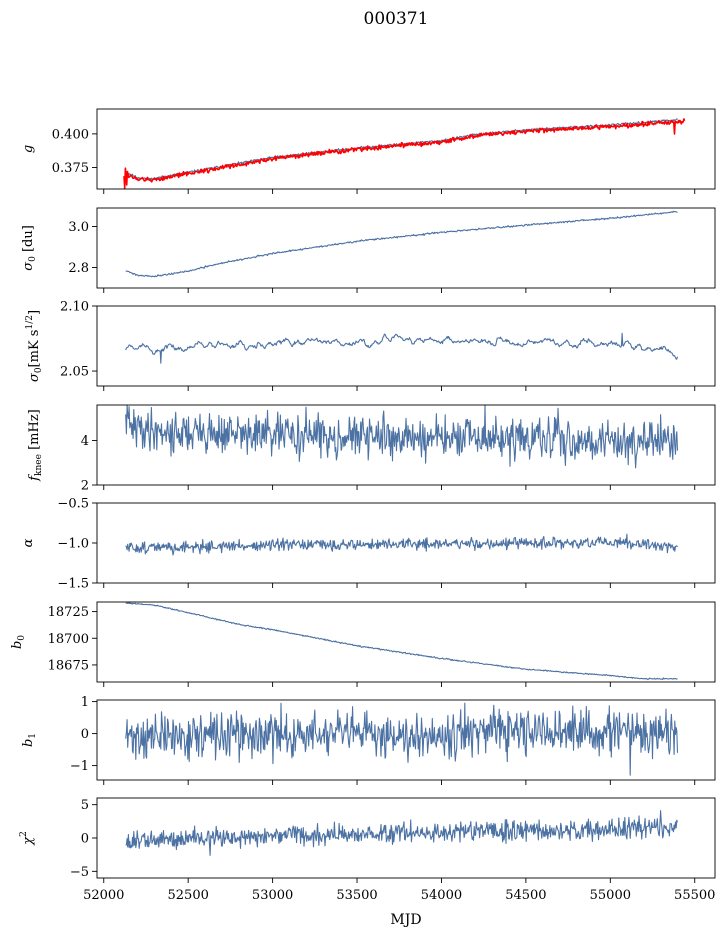 The height and width of the screenshot is (936, 725). What do you see at coordinates (441, 895) in the screenshot?
I see `x-tick-label: 54000` at bounding box center [441, 895].